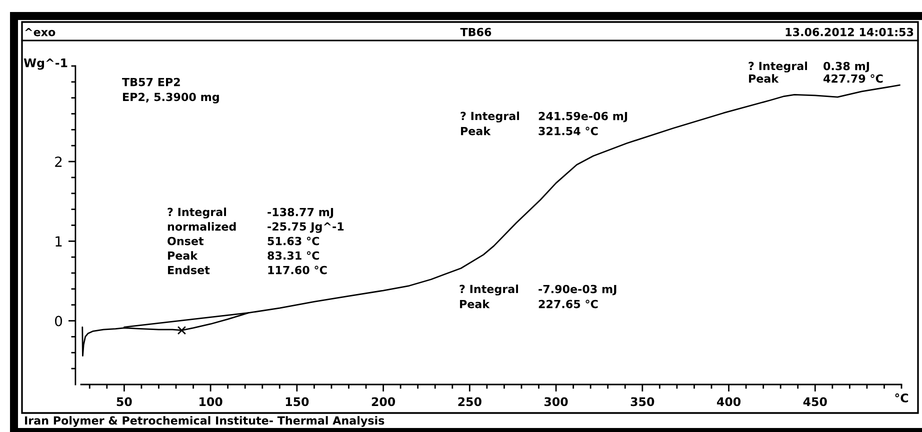 This screenshot has width=922, height=432. I want to click on x-tick-label: 150, so click(297, 401).